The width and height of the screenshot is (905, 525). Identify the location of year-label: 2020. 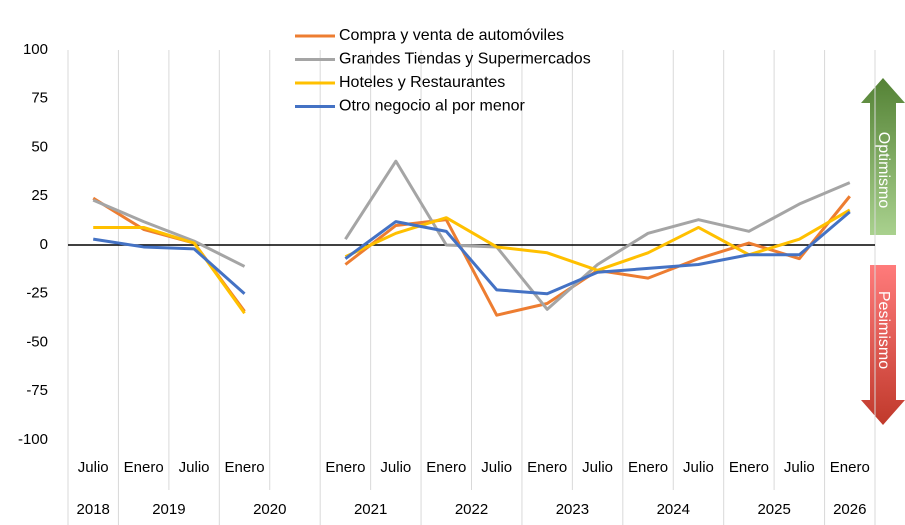
(269, 509).